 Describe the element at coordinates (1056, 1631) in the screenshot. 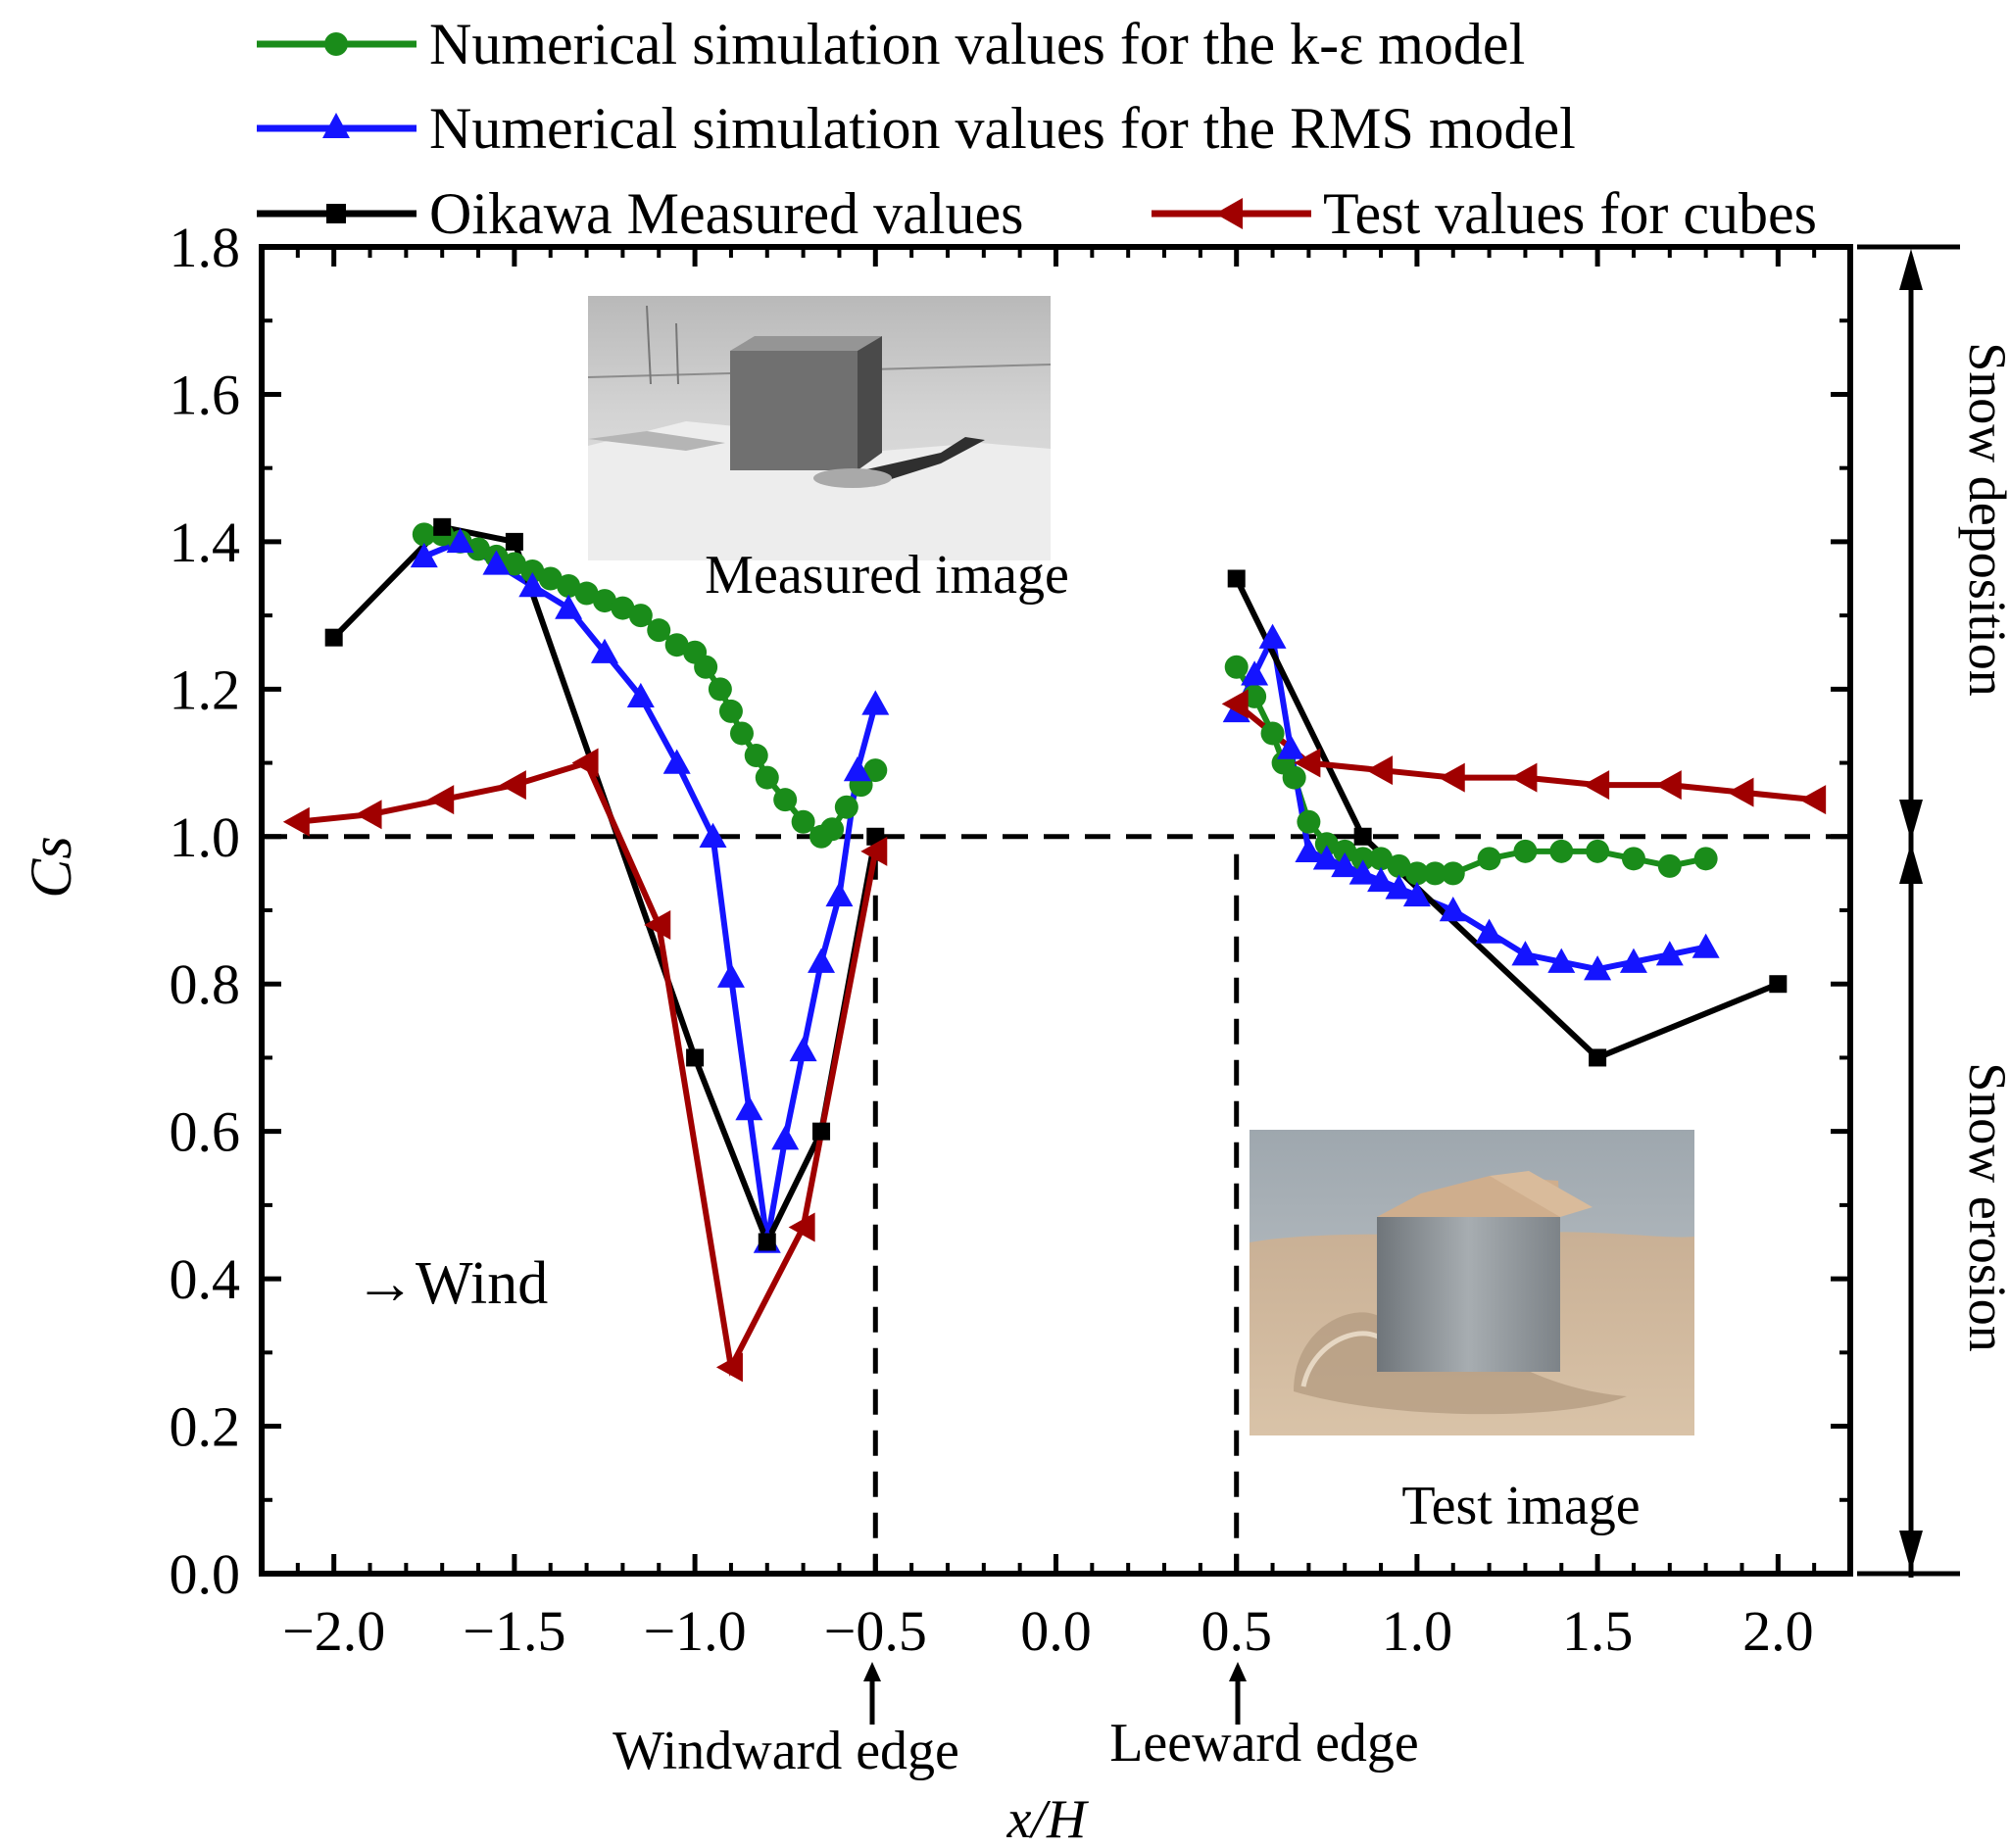

I see `x-tick-label-4: 0.0` at that location.